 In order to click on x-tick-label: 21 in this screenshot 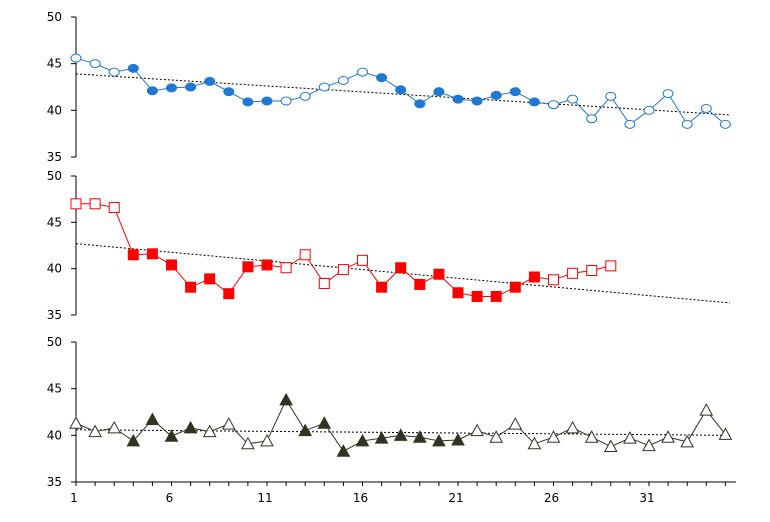, I will do `click(455, 498)`.